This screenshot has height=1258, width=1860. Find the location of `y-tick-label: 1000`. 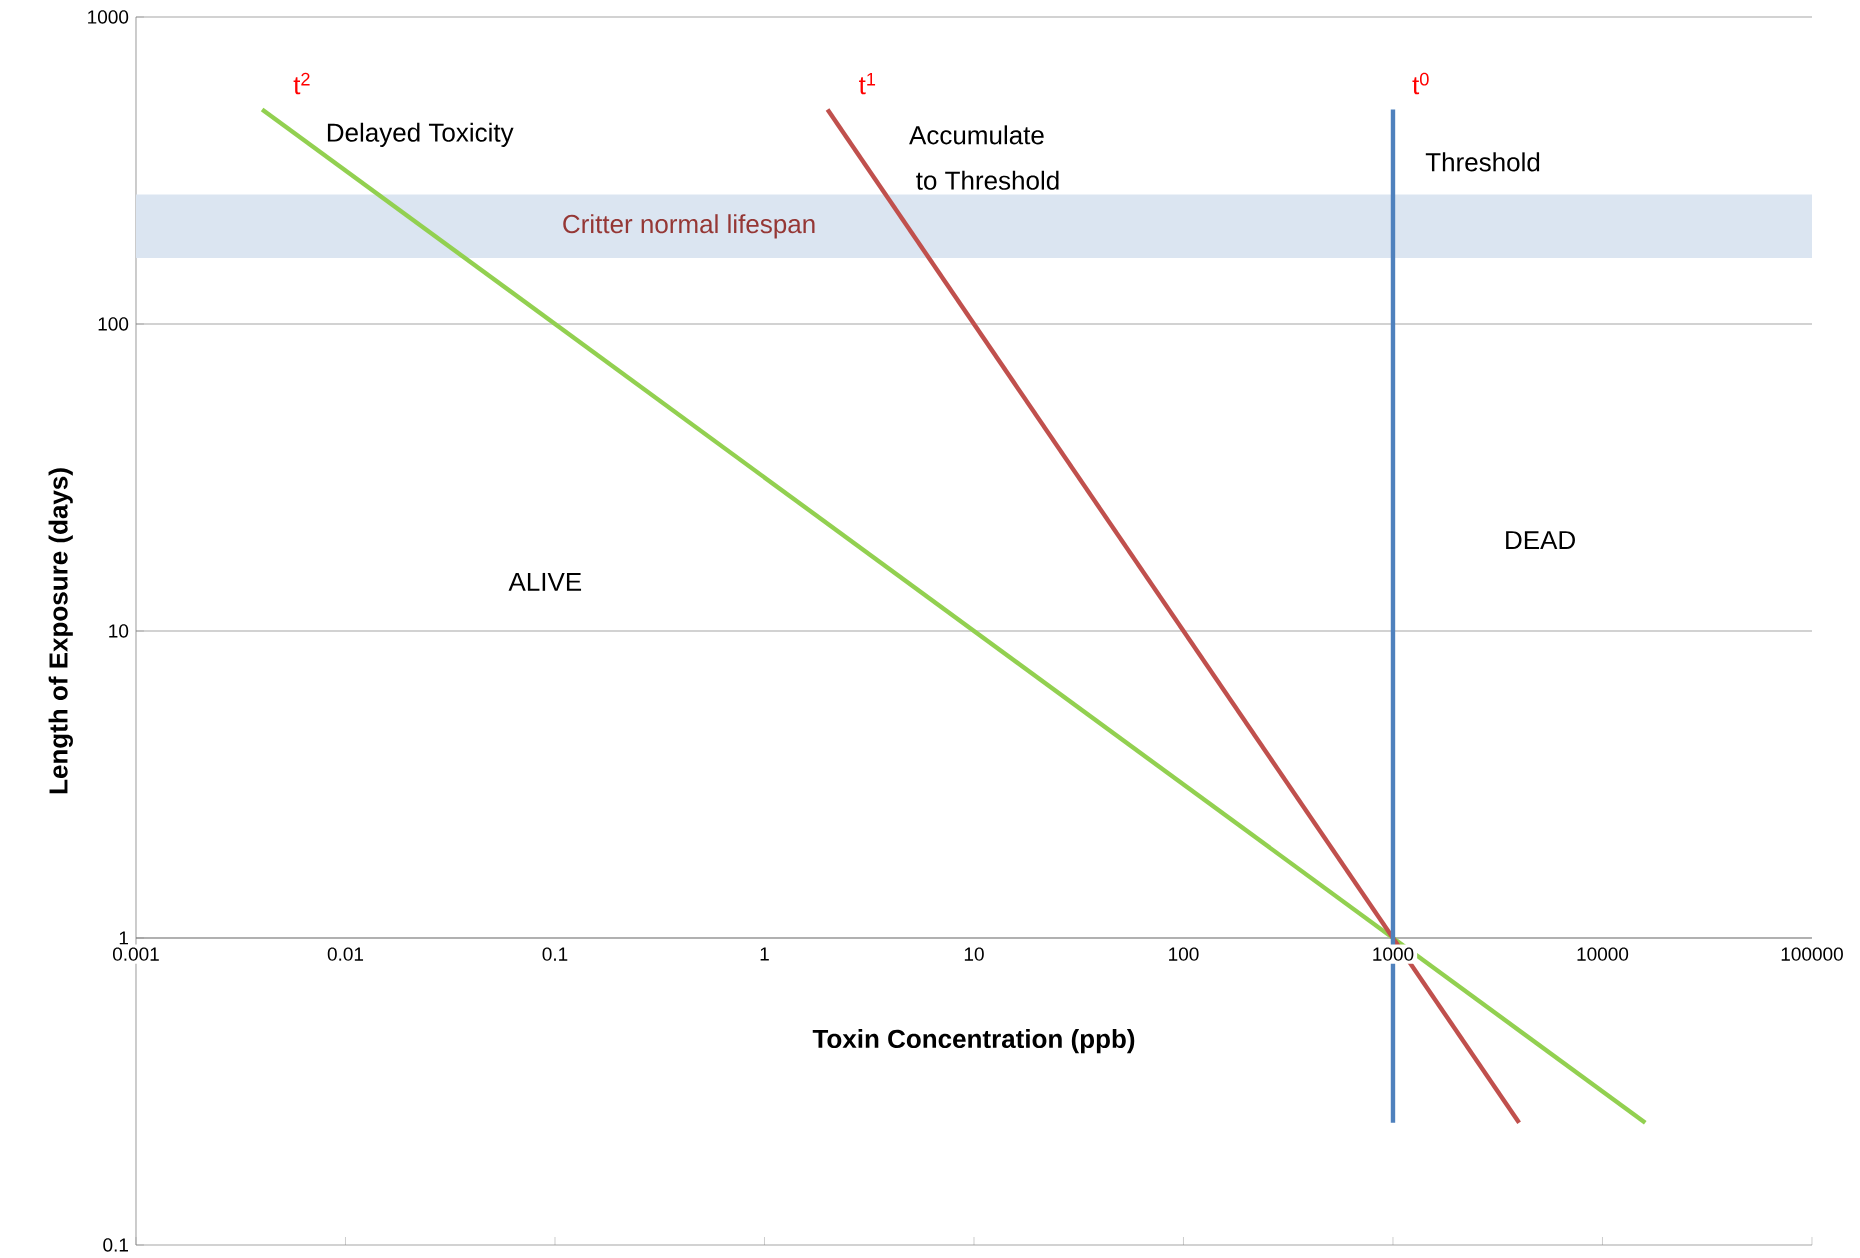

y-tick-label: 1000 is located at coordinates (108, 17).